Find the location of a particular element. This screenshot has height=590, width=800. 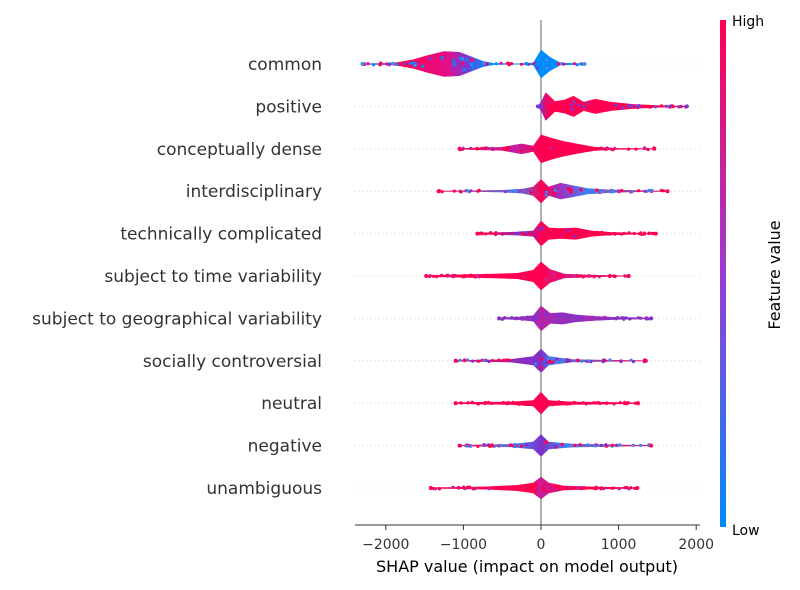

feature-label: technically complicated is located at coordinates (221, 235).